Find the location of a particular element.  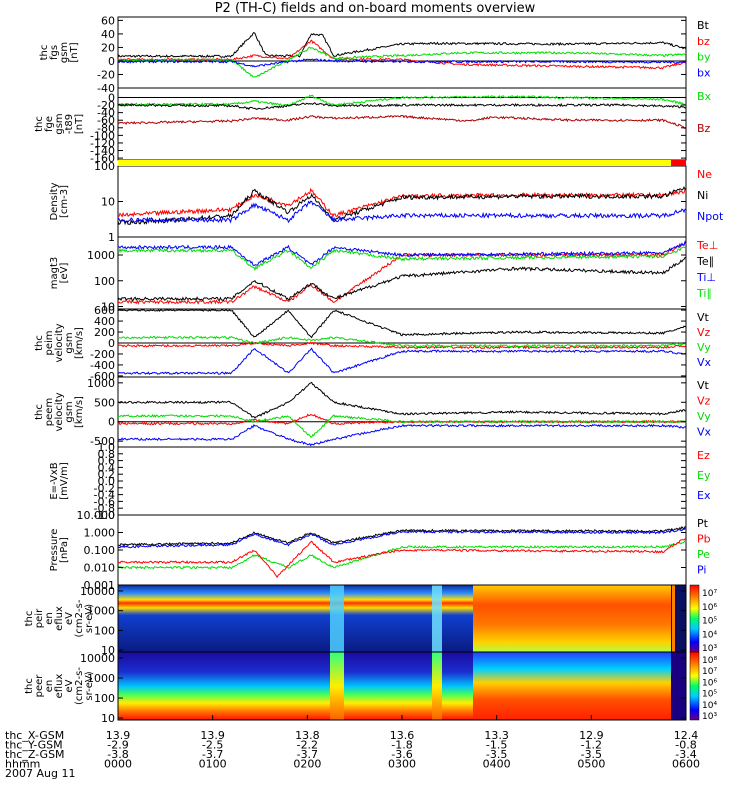

legend-temp-2: Ti⊥ is located at coordinates (706, 277).